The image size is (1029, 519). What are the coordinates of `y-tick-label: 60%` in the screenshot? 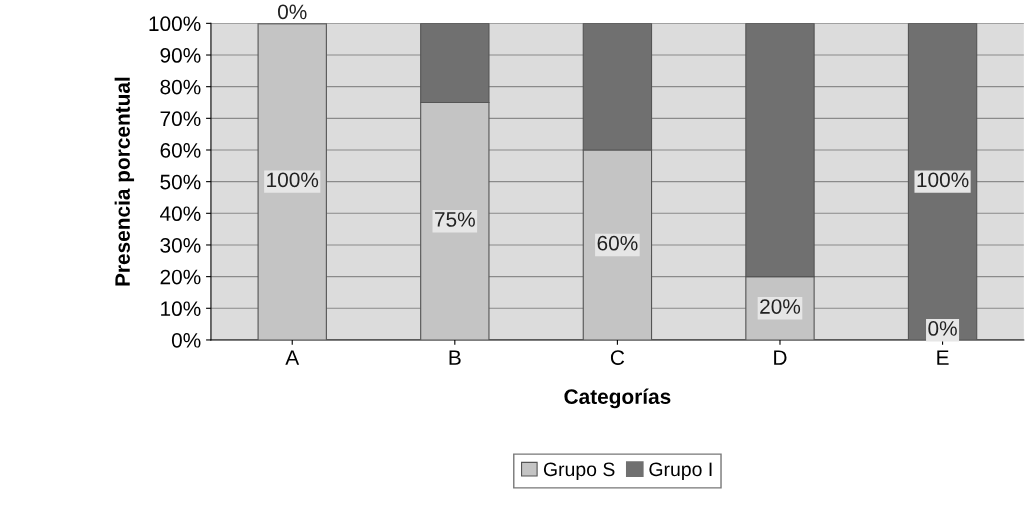 It's located at (180, 150).